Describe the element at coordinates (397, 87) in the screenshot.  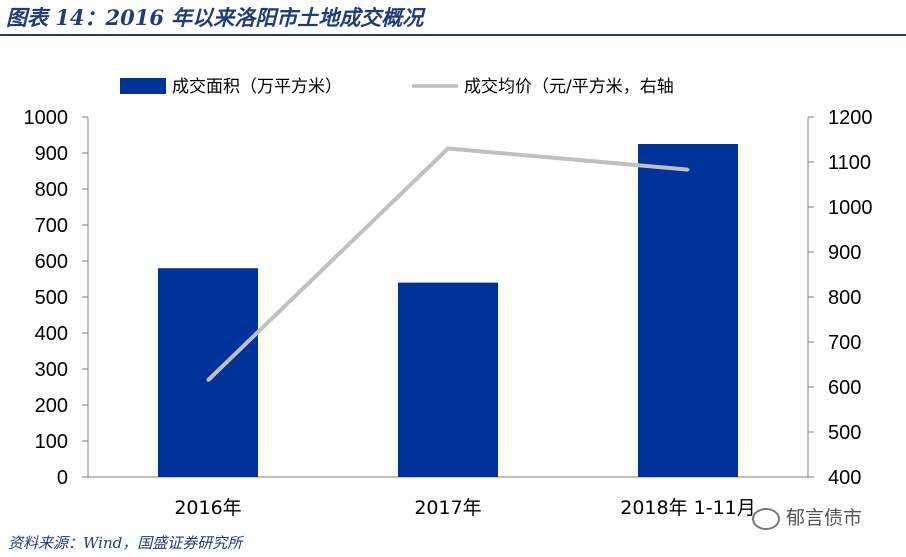
I see `legend: 成交面积（万平方米） 成交均价（元/平方米，右轴` at that location.